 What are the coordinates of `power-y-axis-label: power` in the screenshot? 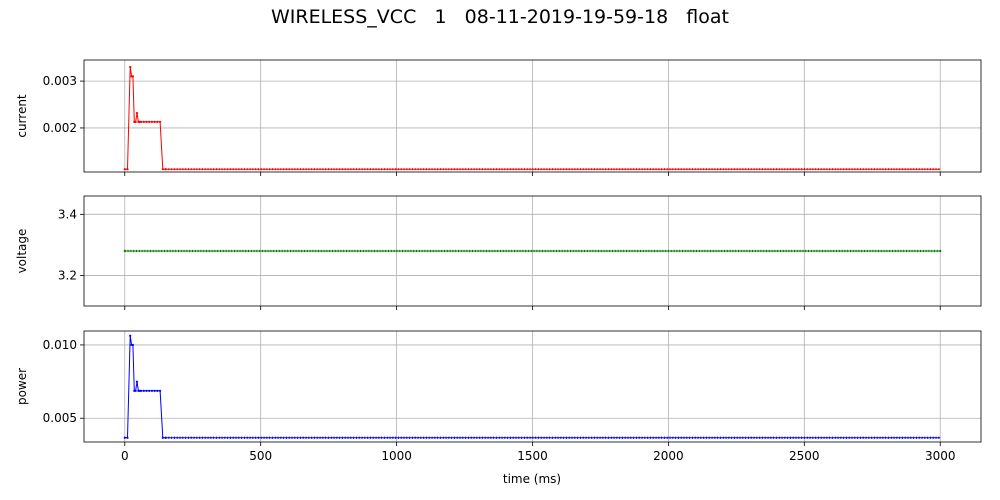 It's located at (22, 386).